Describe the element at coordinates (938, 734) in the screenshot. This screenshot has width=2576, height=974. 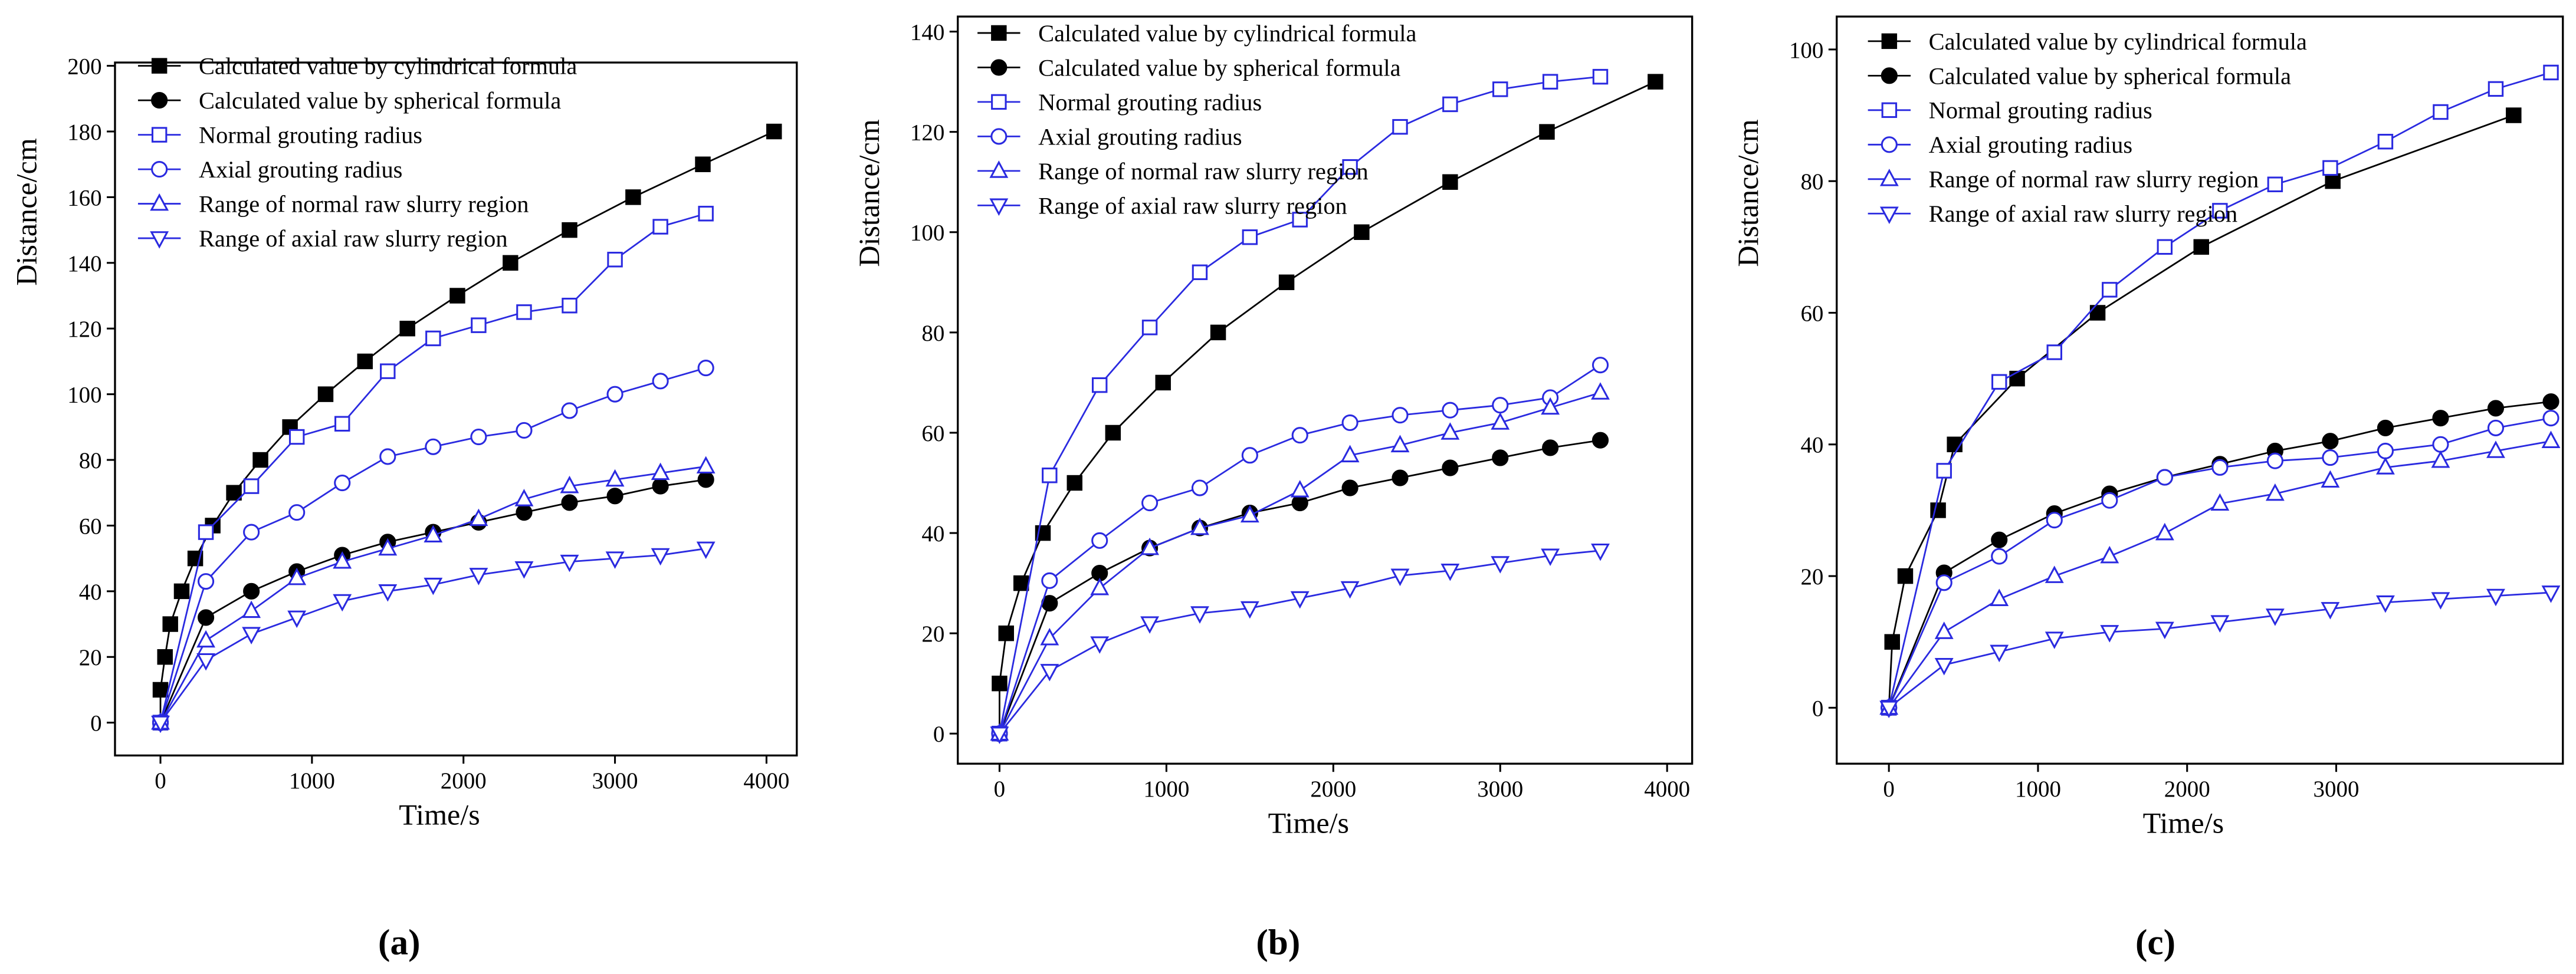
I see `y-tick-label: 0` at that location.